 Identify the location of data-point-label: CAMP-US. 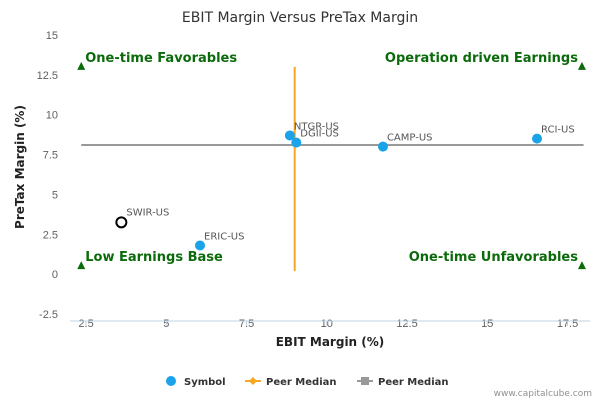
(410, 138).